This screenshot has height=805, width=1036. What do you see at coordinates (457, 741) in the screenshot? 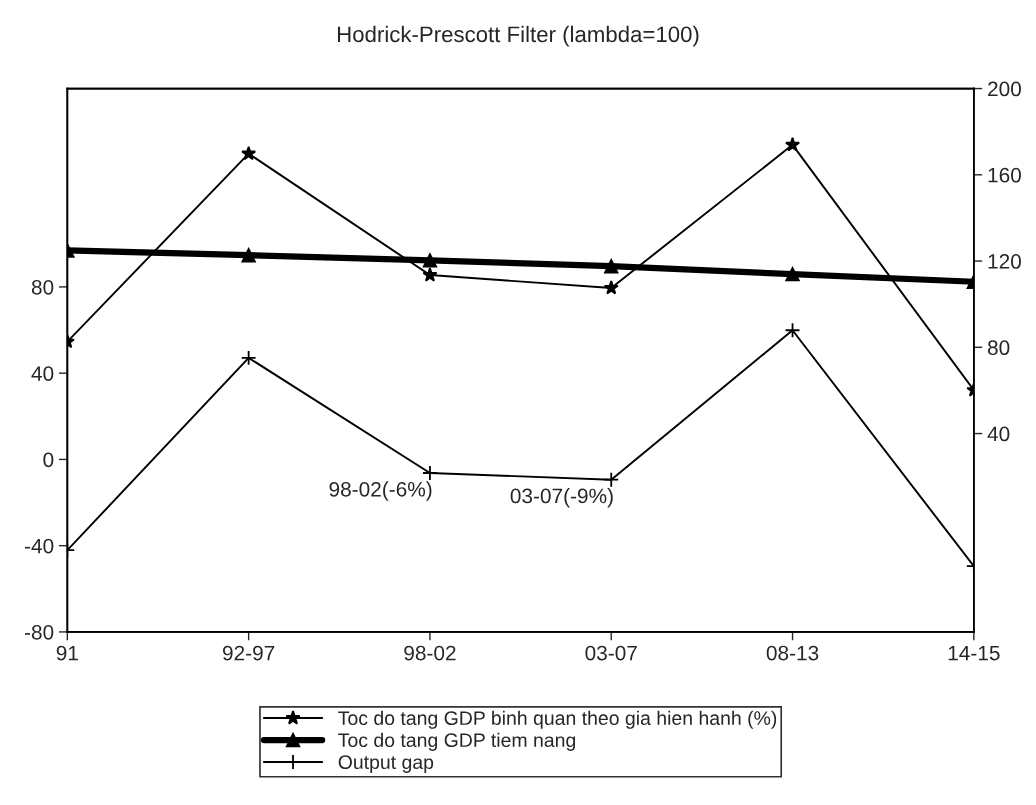
I see `legend-label: Toc do tang GDP tiem nang` at bounding box center [457, 741].